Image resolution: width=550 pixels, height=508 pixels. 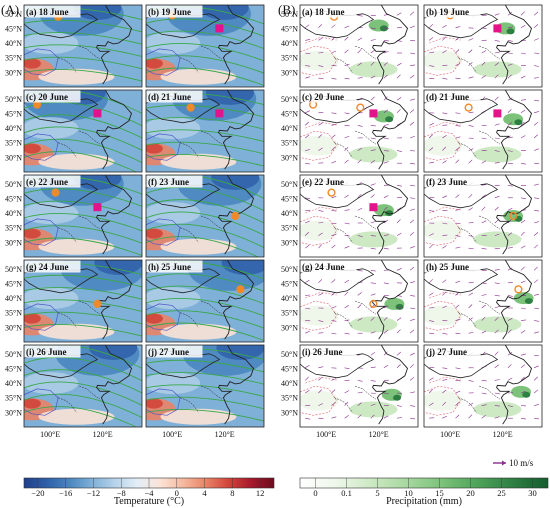 What do you see at coordinates (205, 403) in the screenshot?
I see `temp-panel-9-contour` at bounding box center [205, 403].